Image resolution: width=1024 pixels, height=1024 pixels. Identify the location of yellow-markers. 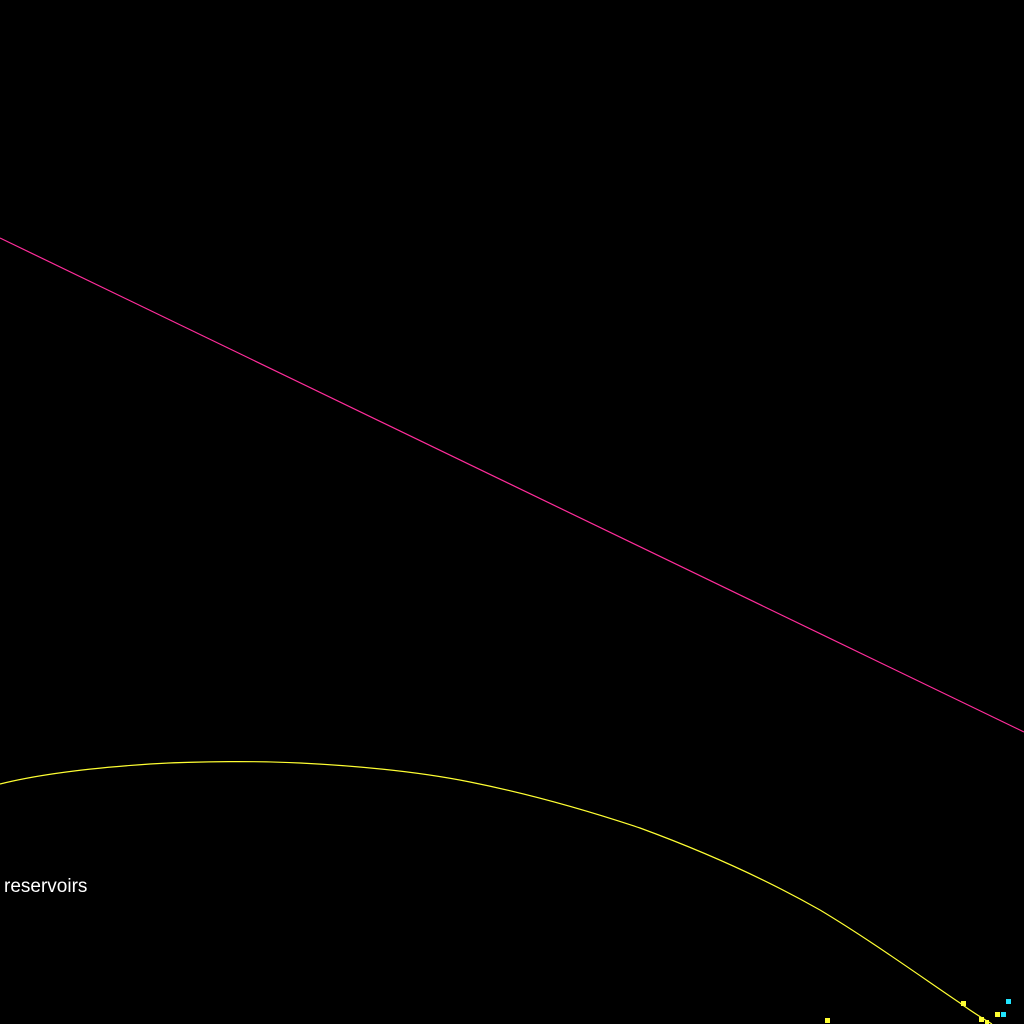
(912, 1012).